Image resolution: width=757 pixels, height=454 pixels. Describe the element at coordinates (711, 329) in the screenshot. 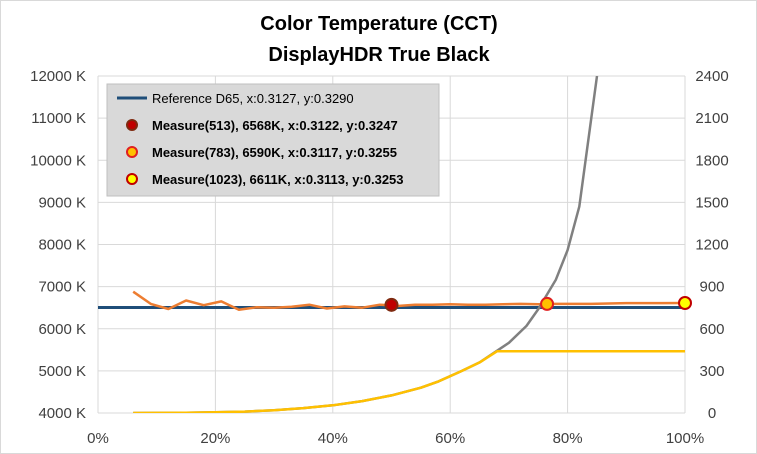

I see `y-right-tick-label: 600` at that location.